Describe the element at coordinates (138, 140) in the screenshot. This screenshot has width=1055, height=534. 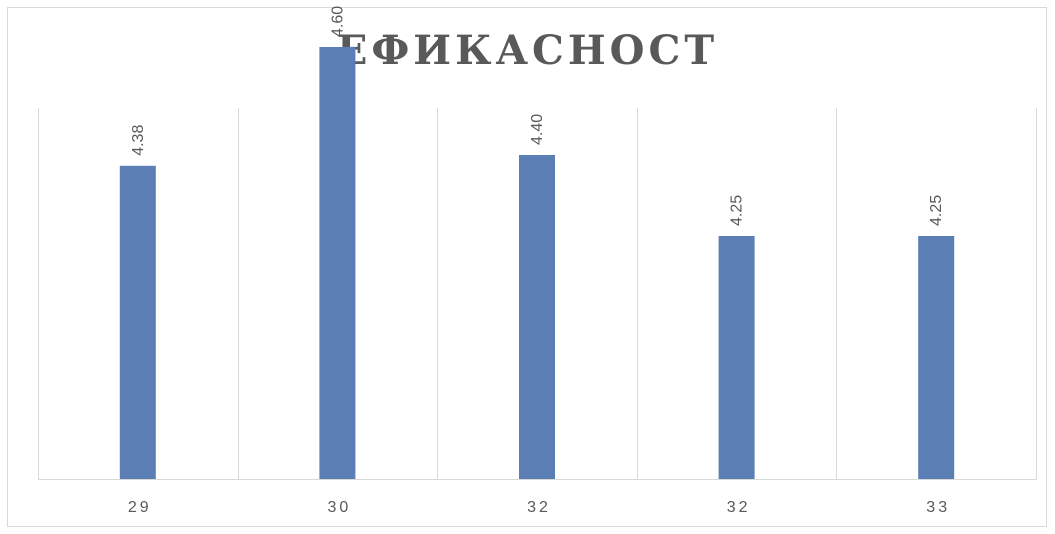
I see `data-label: 4.38` at that location.